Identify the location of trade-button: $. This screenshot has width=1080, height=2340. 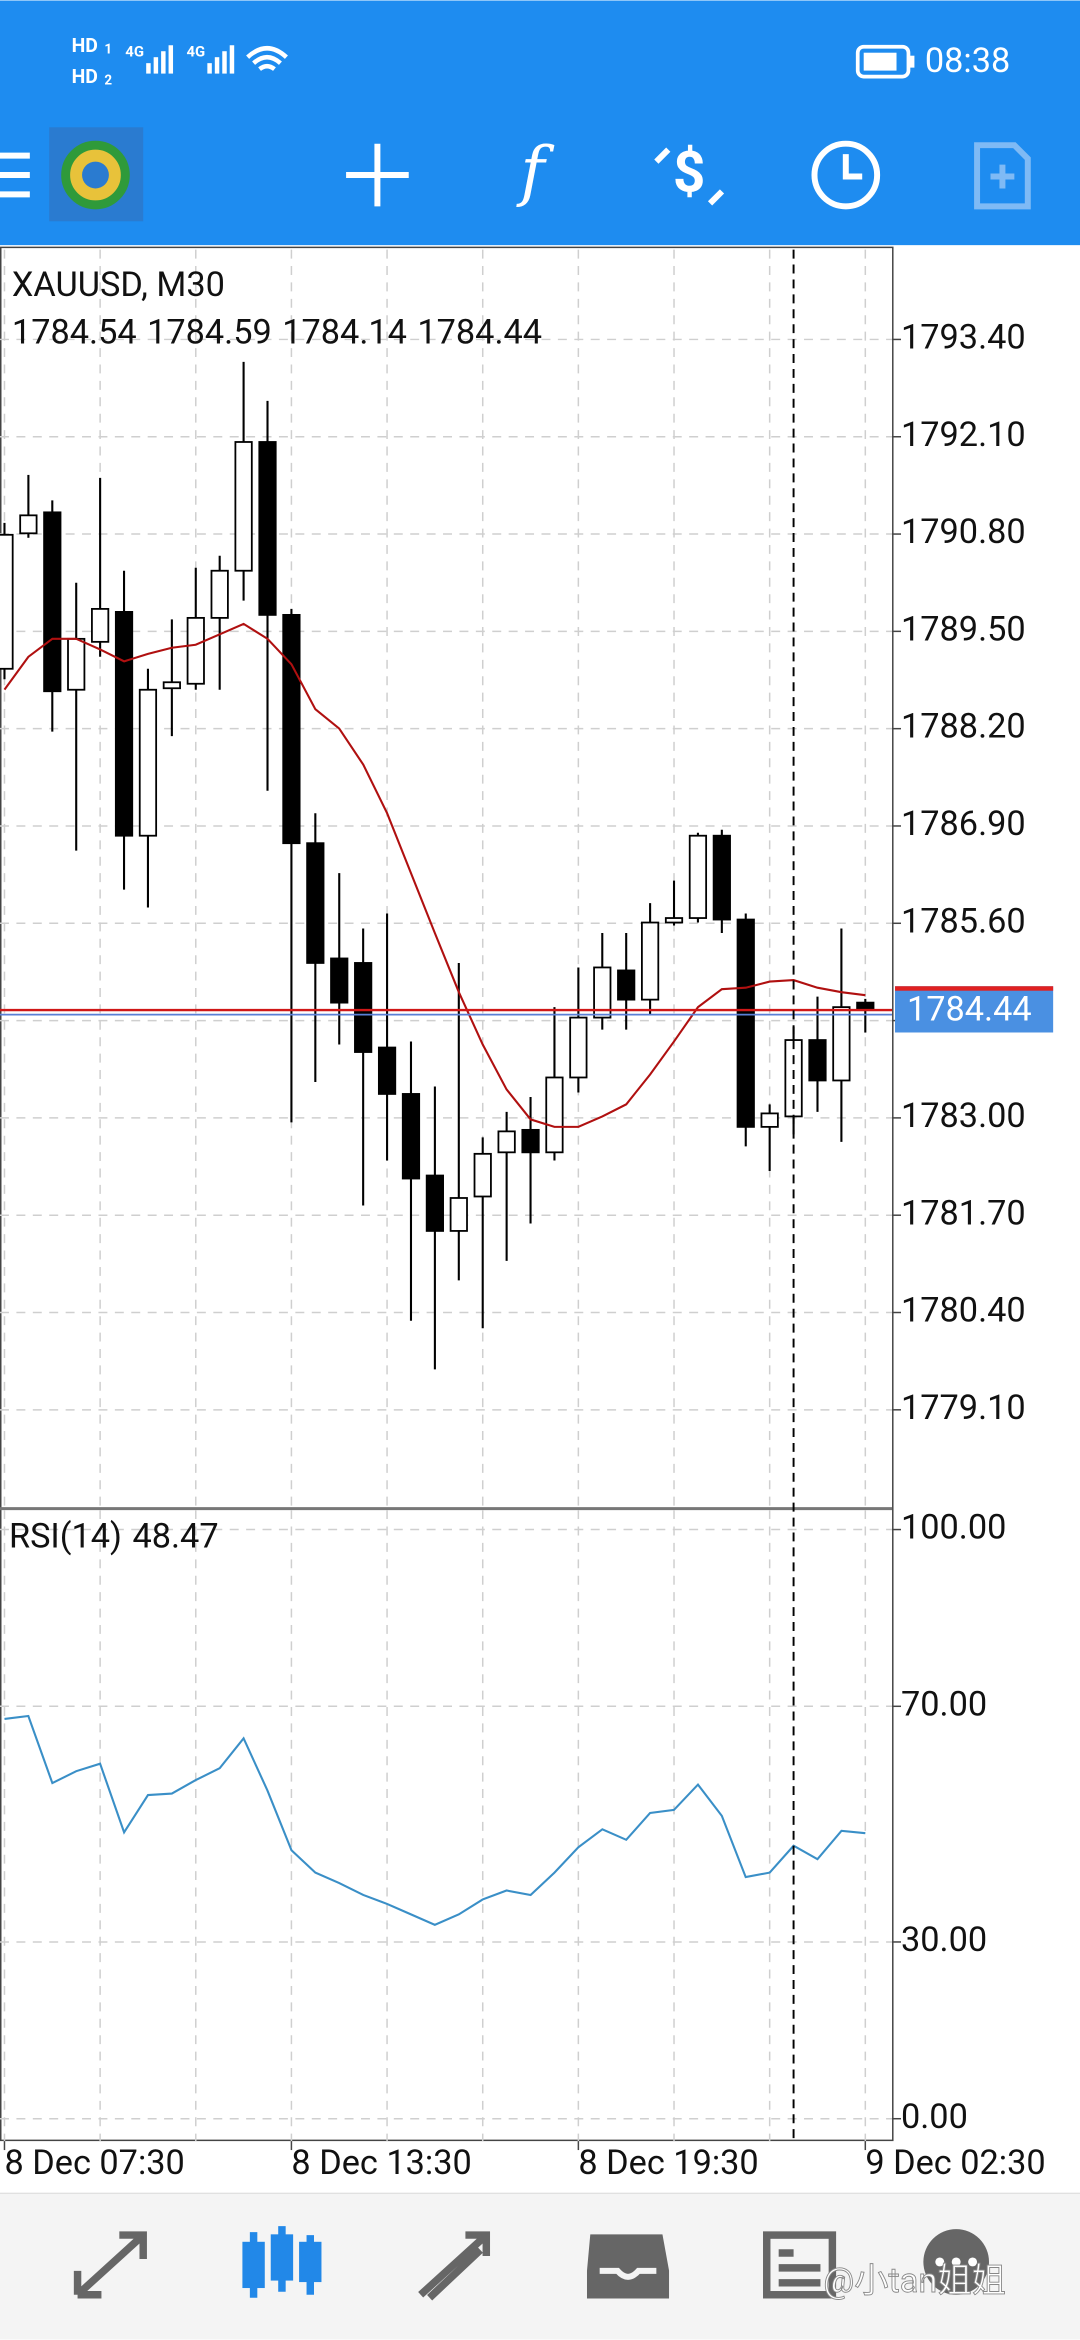
(689, 171).